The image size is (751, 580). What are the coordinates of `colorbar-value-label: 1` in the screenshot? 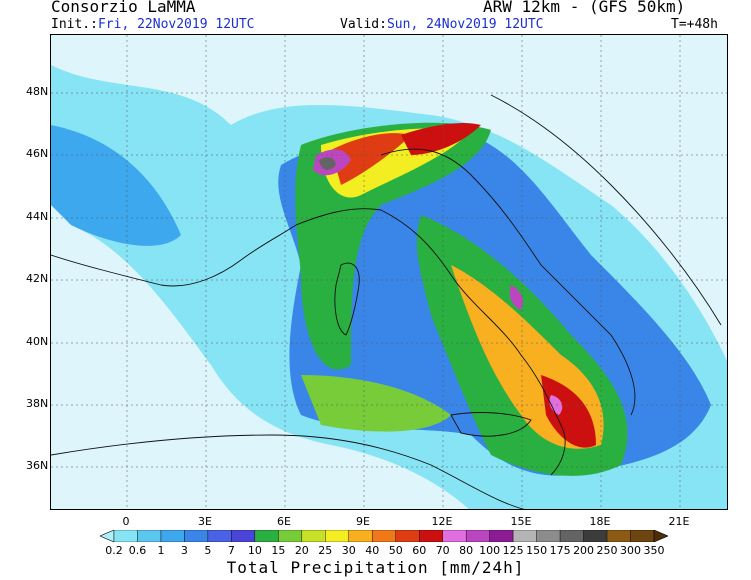 It's located at (161, 550).